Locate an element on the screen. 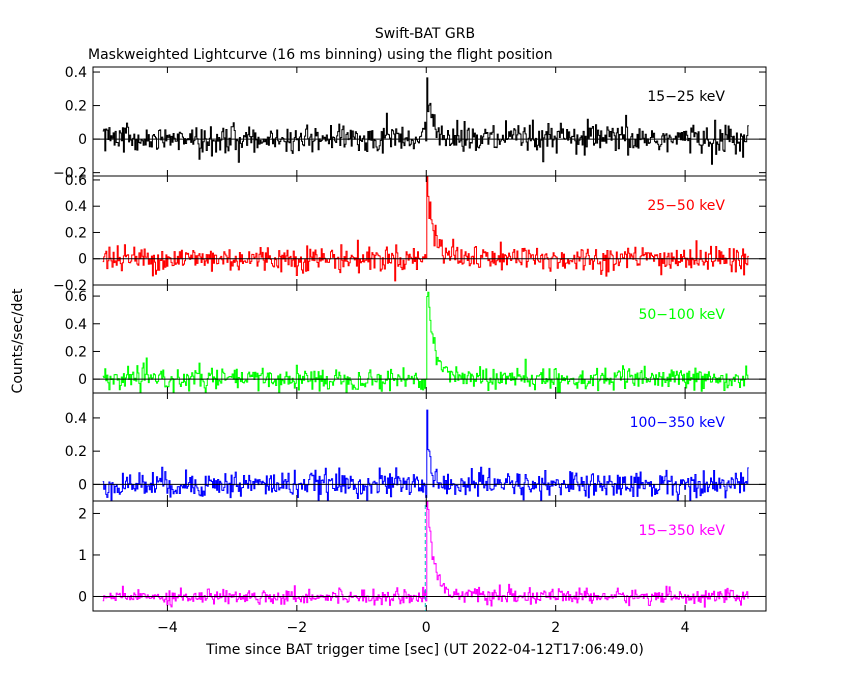 Image resolution: width=850 pixels, height=680 pixels. y-tick-label-4-0: 0.4 is located at coordinates (76, 419).